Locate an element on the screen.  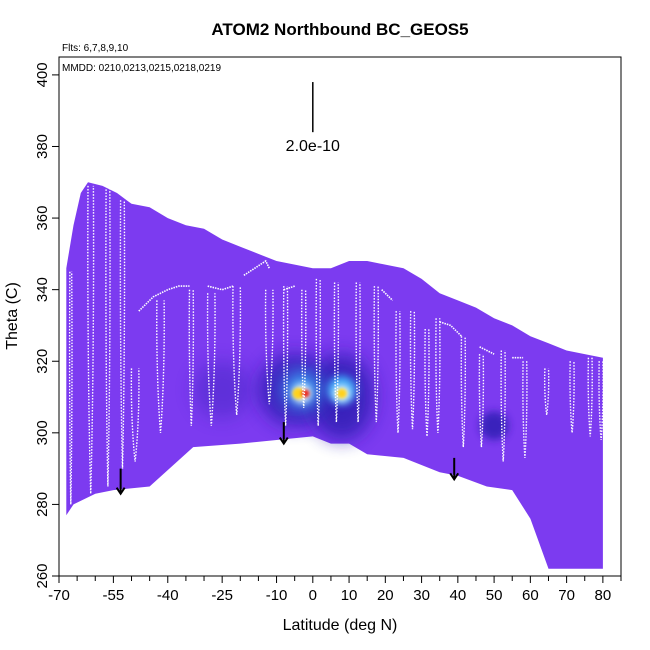
y-tick-label: 360 is located at coordinates (42, 218).